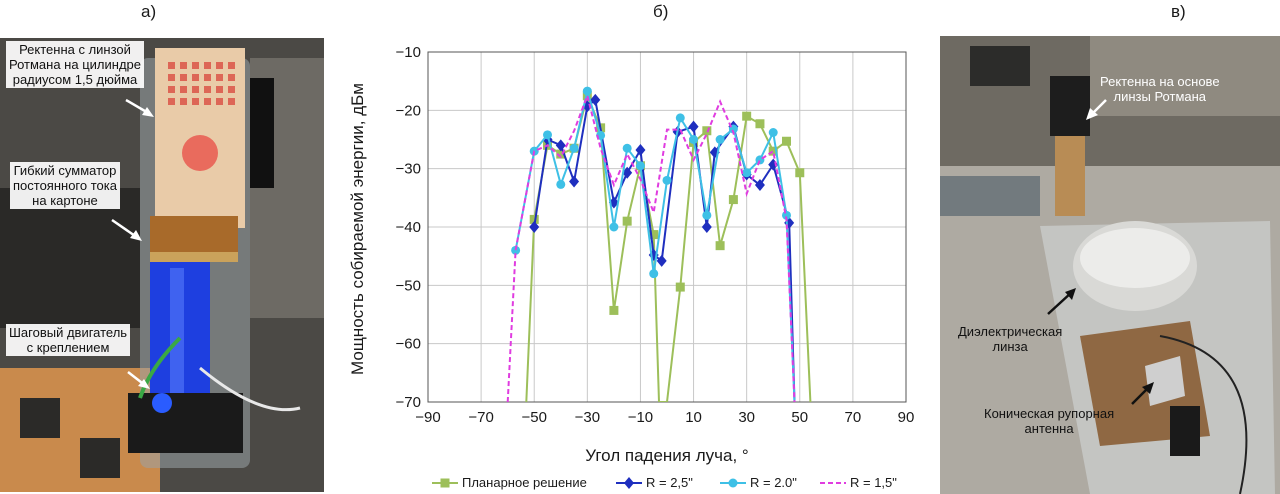 The height and width of the screenshot is (494, 1280). I want to click on x-tick-label: −10, so click(640, 417).